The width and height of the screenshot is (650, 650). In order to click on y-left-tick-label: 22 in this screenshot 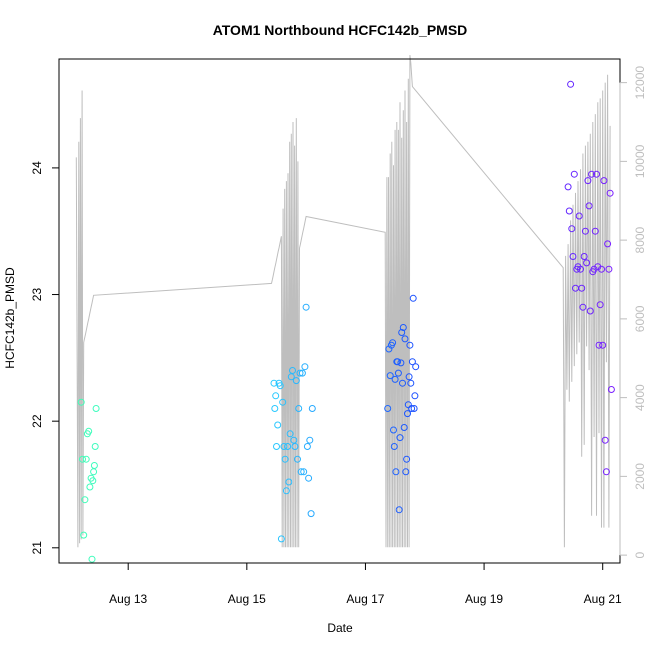, I will do `click(37, 421)`.